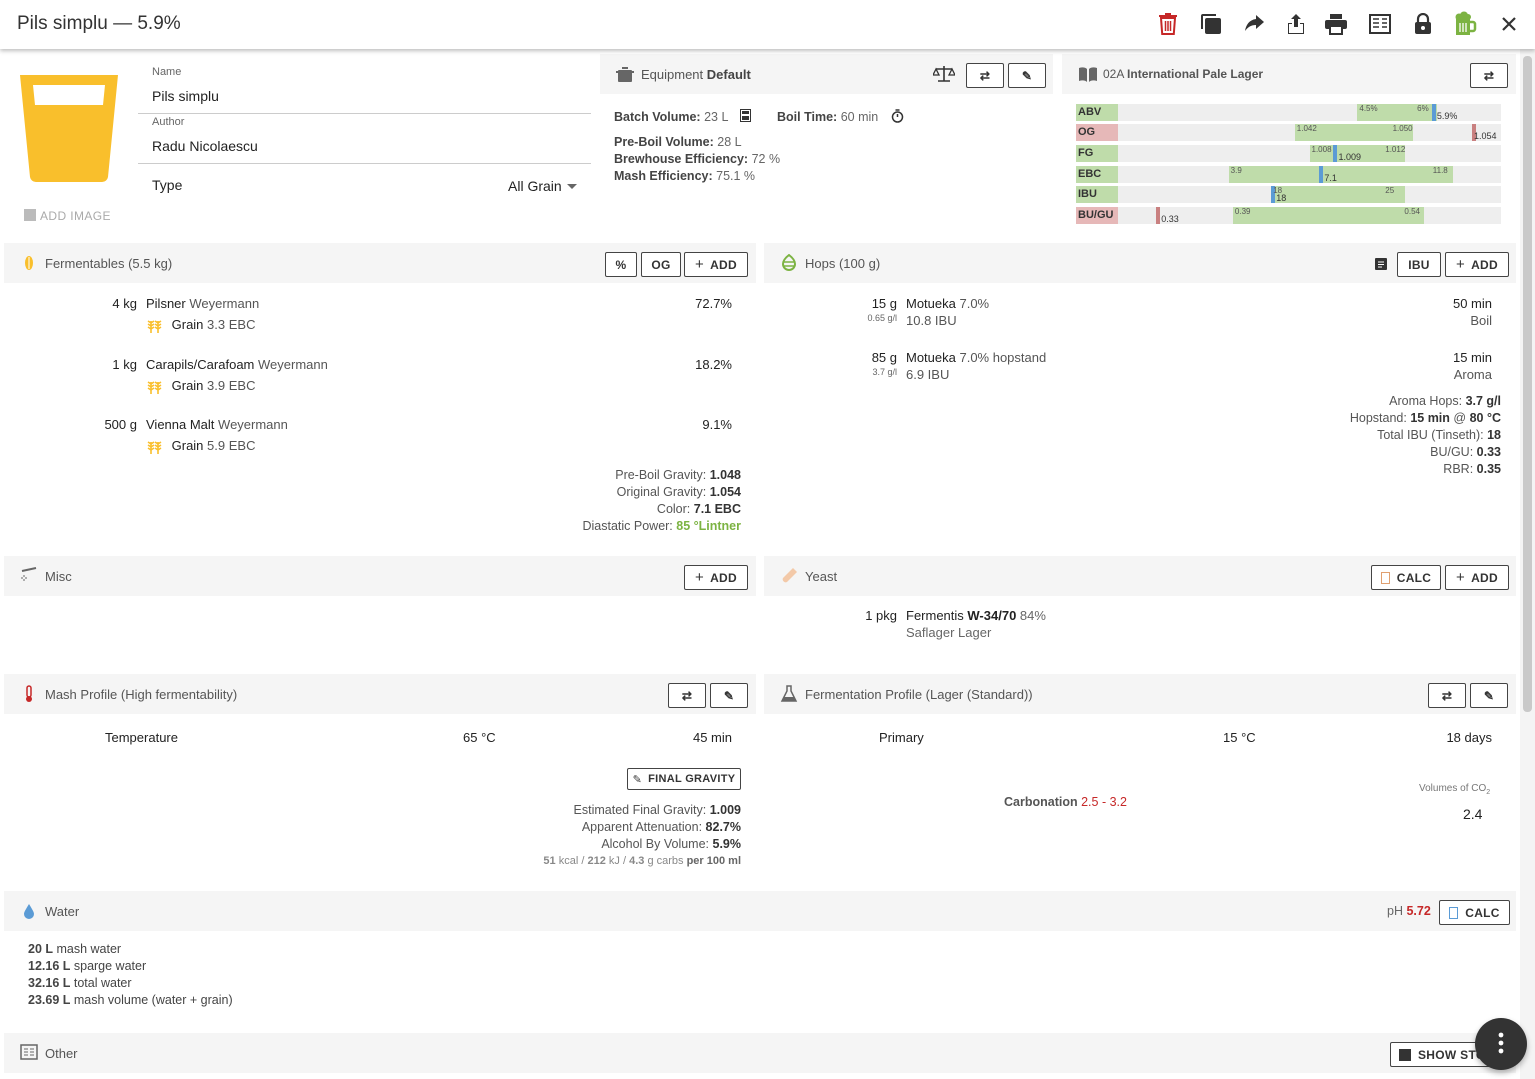 The width and height of the screenshot is (1535, 1079). I want to click on add-hop-button: + ADD, so click(1477, 264).